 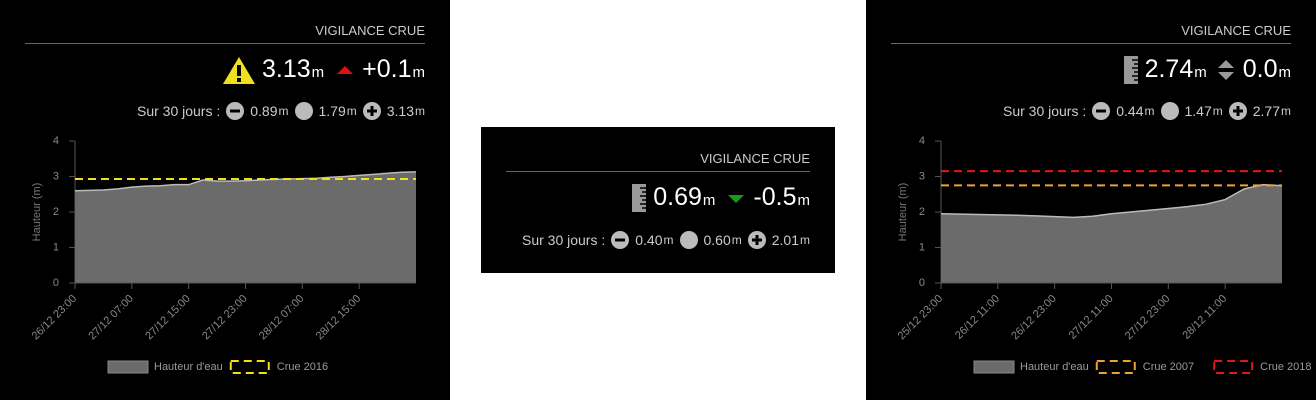 I want to click on max: 3.13, so click(x=400, y=111).